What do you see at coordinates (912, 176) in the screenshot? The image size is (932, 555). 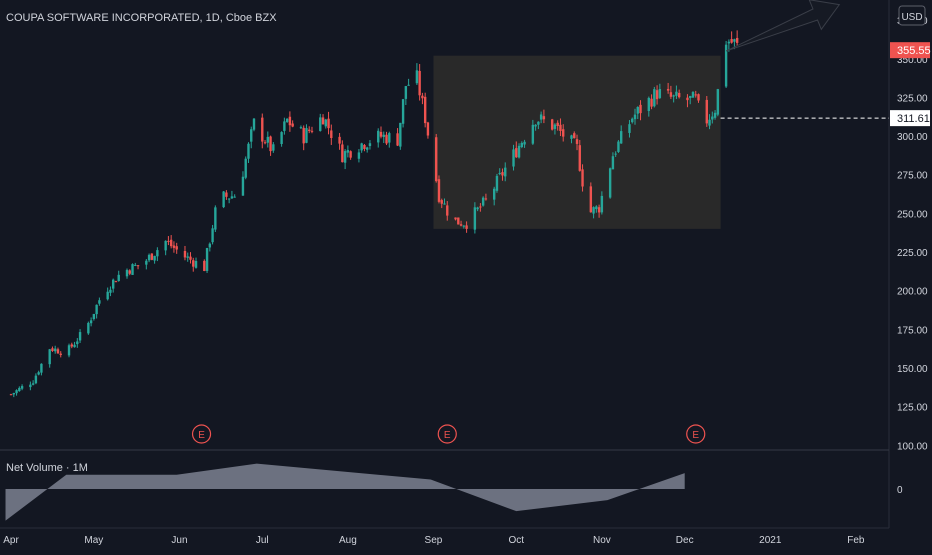 I see `price-tick-label: 275.00` at bounding box center [912, 176].